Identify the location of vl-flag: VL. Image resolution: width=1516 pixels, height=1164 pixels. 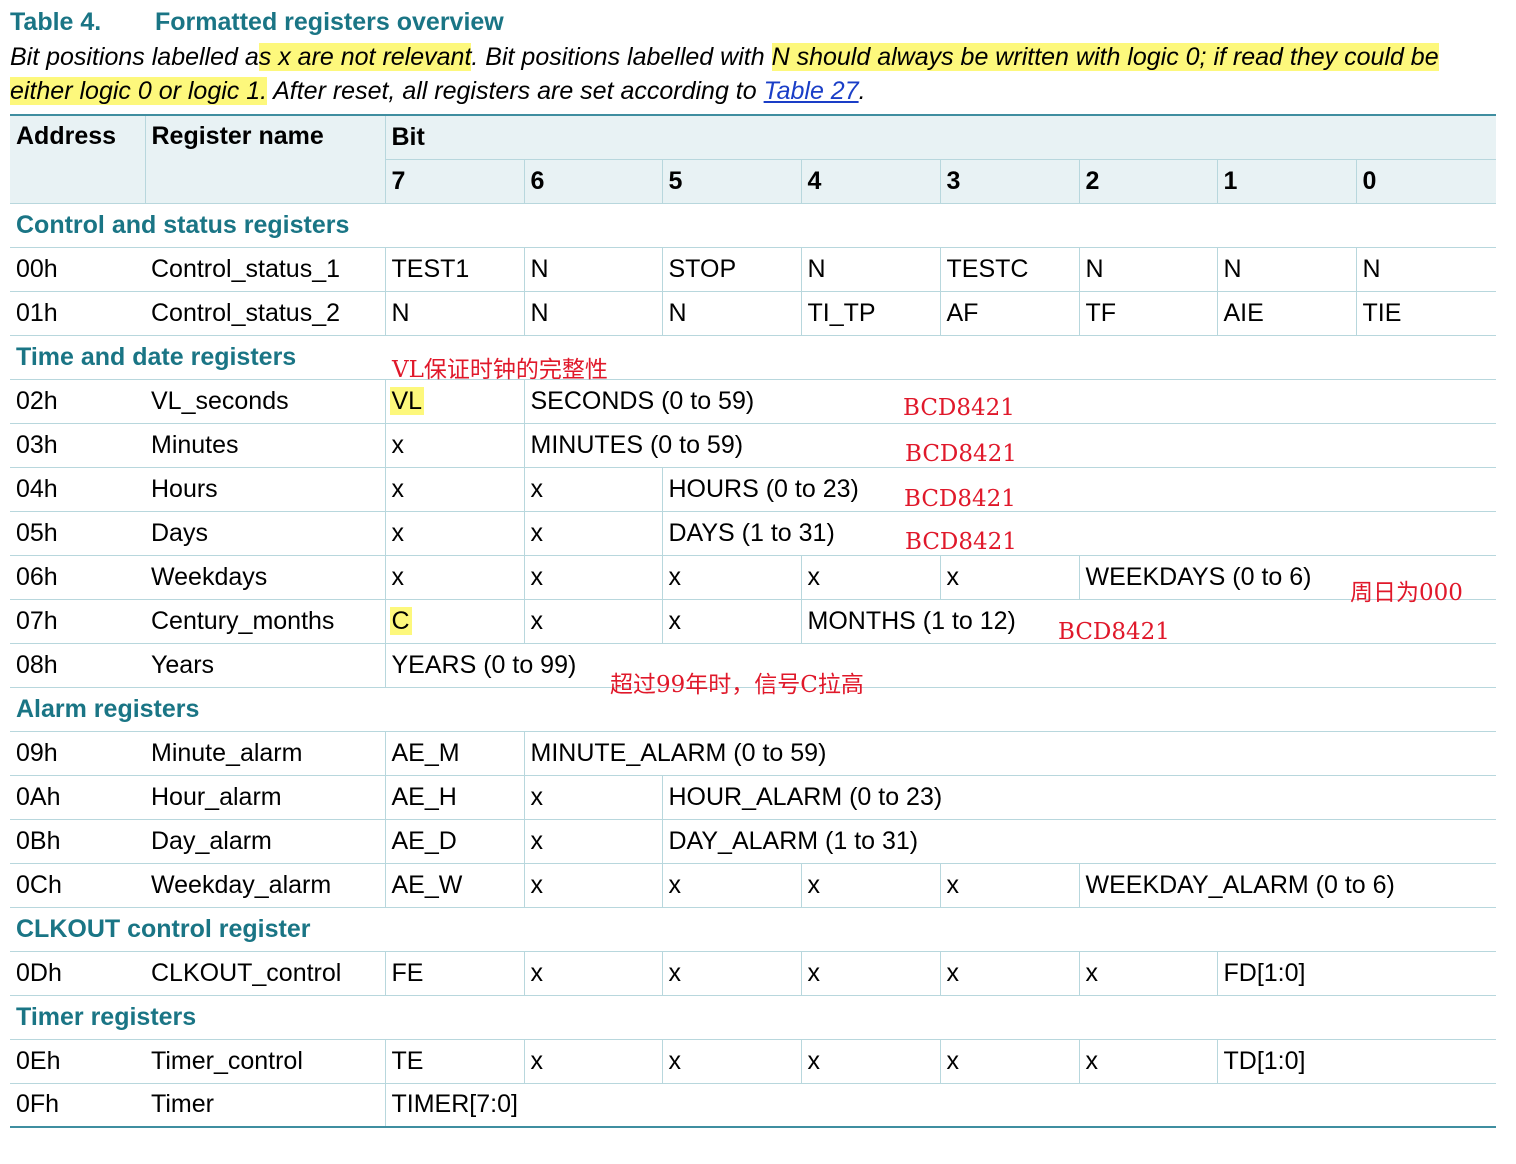
(407, 400).